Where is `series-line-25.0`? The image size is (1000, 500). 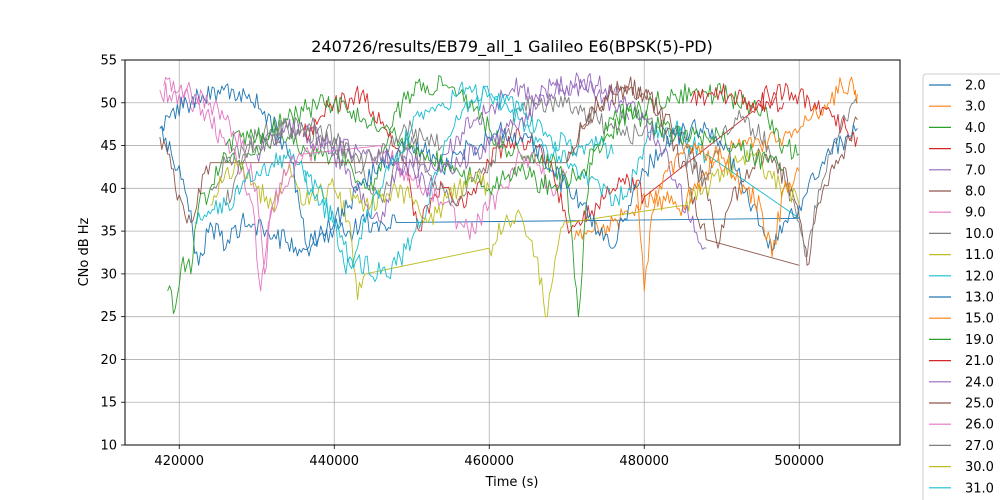
series-line-25.0 is located at coordinates (683, 171).